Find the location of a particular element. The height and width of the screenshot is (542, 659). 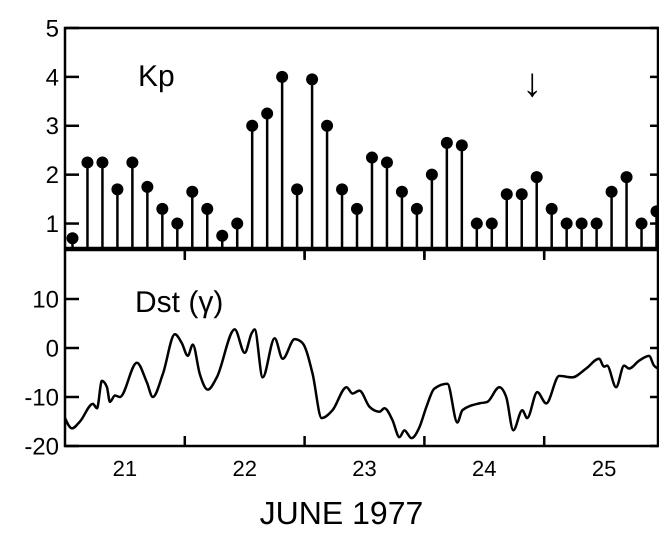

x-tick-label: 23 is located at coordinates (364, 468).